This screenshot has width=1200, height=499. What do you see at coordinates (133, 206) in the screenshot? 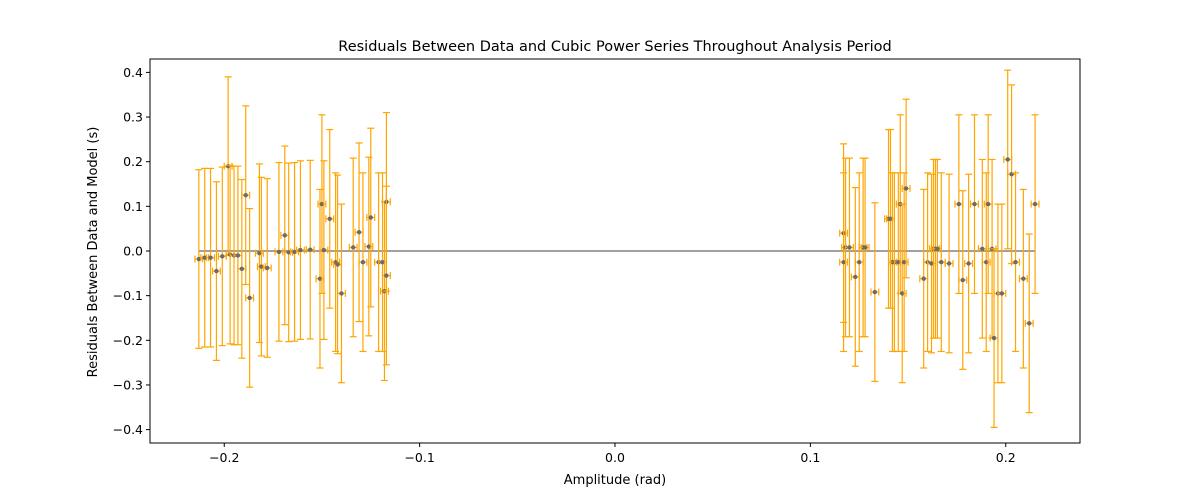
I see `y-tick-label: 0.1` at bounding box center [133, 206].